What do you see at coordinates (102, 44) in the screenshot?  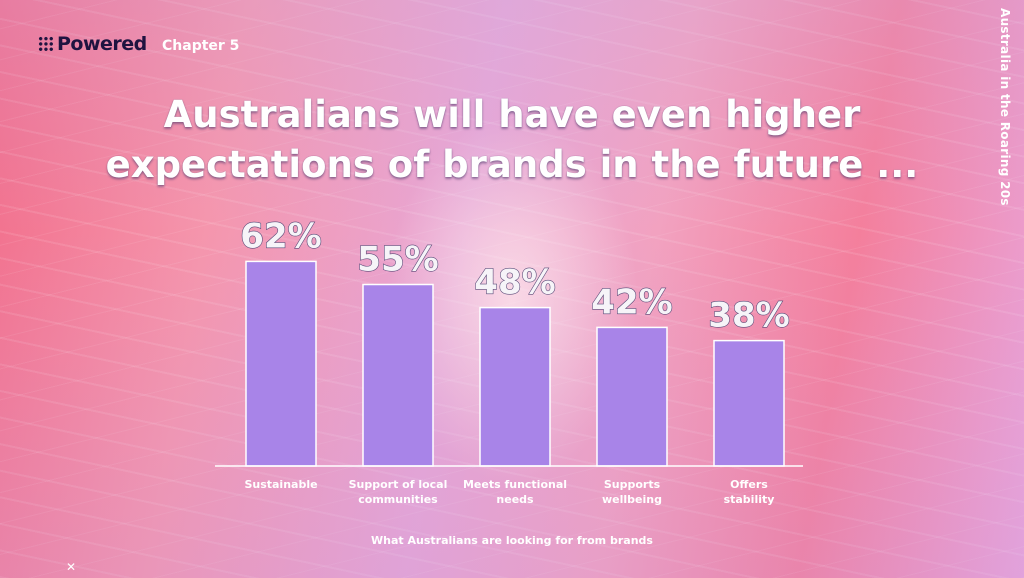 I see `logo-text: Powered` at bounding box center [102, 44].